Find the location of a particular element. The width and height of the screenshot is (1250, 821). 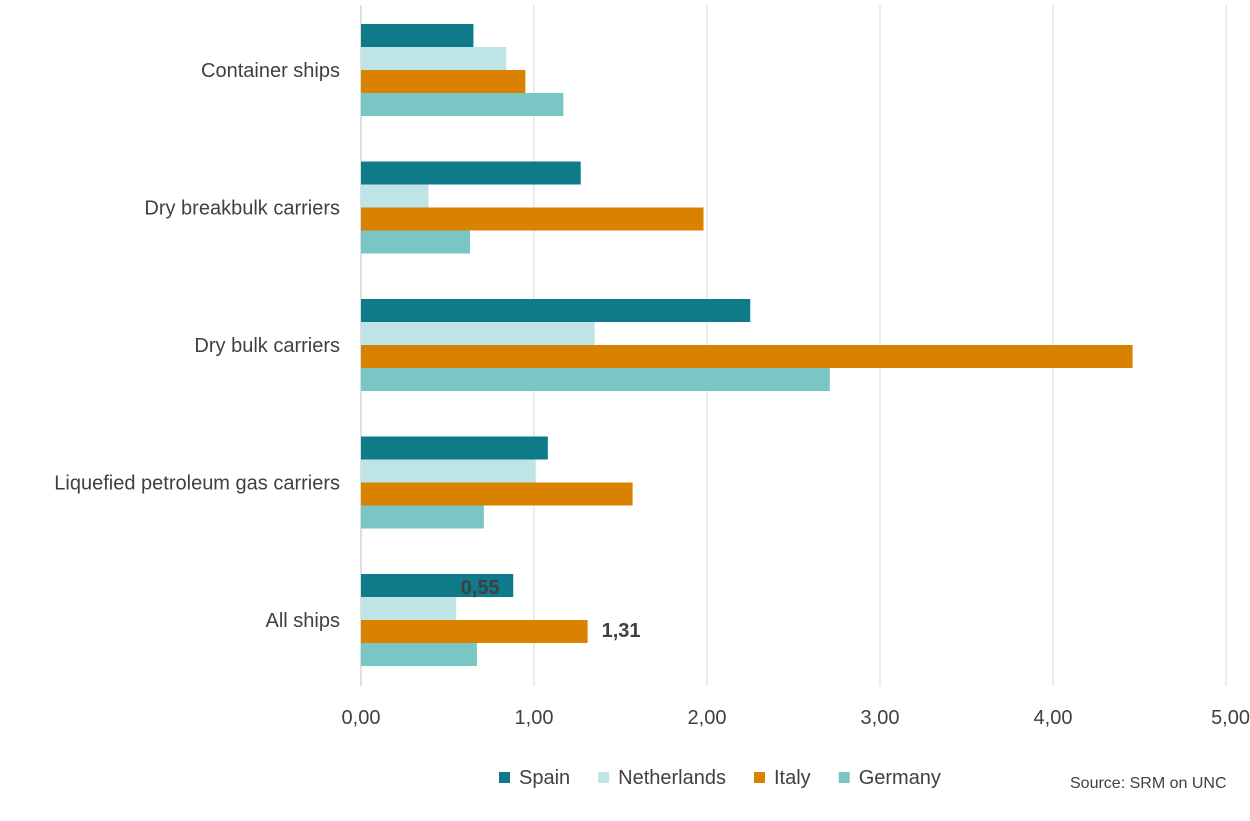

category-label: Container ships is located at coordinates (270, 71).